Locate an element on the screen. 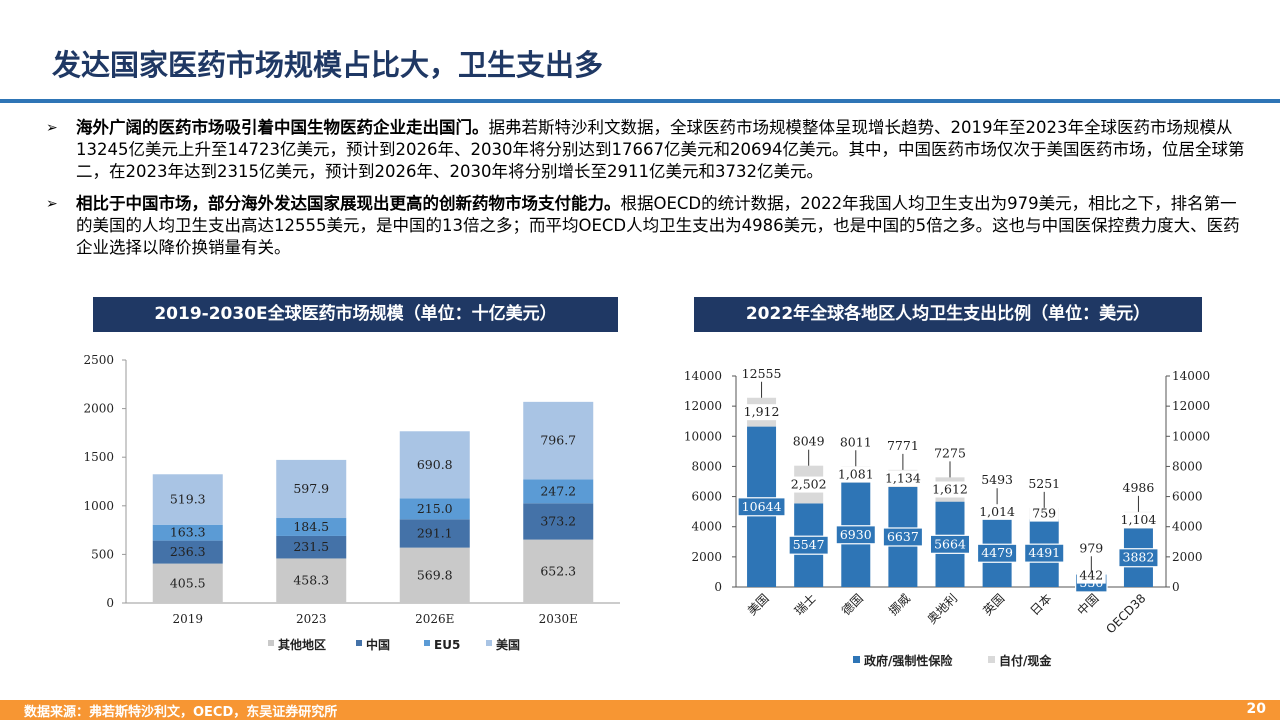 The height and width of the screenshot is (720, 1280). data-label-out-of-pocket: 442 is located at coordinates (1091, 575).